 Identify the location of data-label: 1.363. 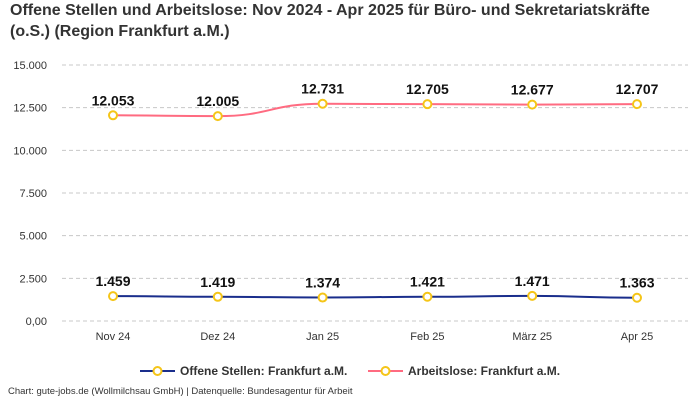
(636, 283).